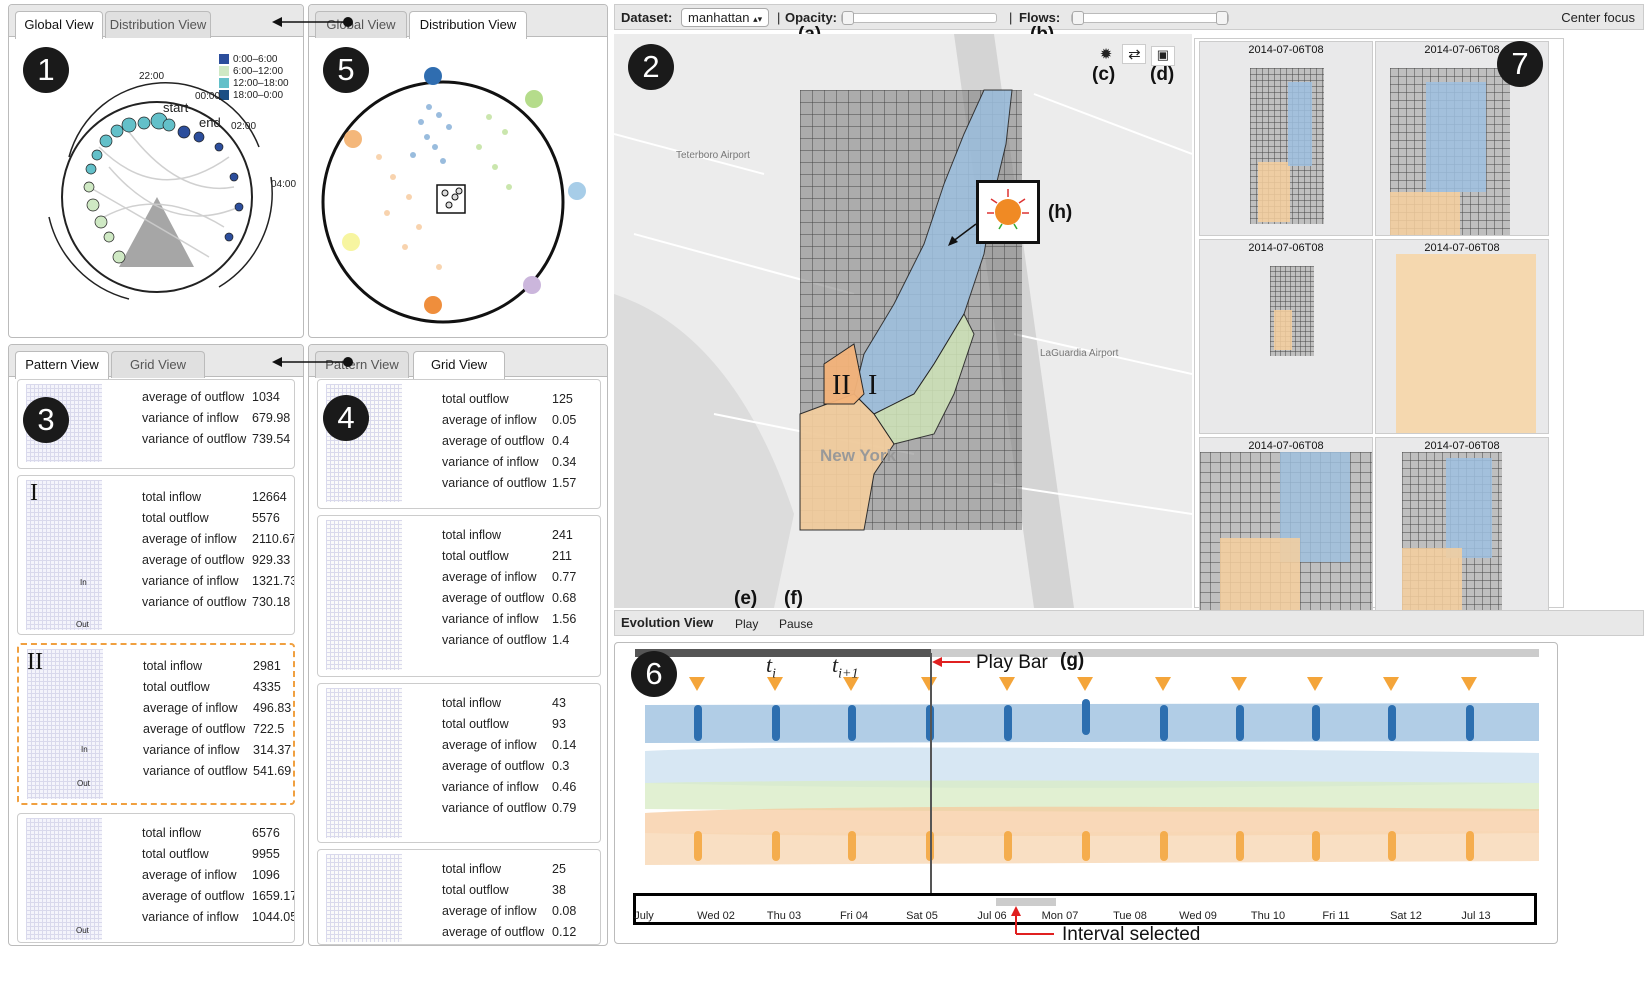  Describe the element at coordinates (559, 889) in the screenshot. I see `stat-value: 38` at that location.